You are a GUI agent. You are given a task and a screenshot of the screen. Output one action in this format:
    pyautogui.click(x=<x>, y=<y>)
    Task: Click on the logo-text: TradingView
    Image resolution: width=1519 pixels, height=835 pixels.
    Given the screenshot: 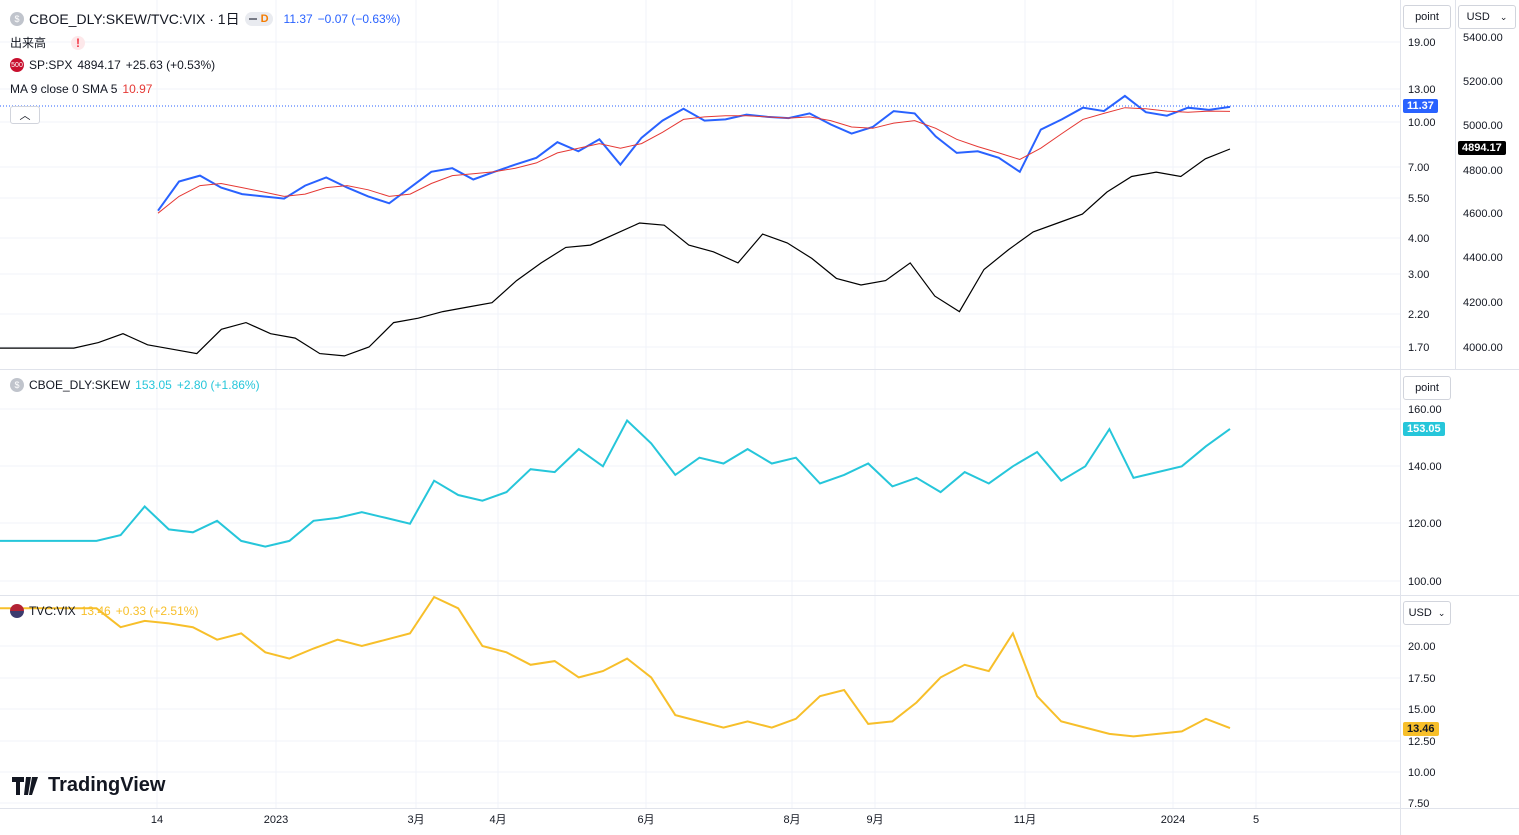 What is the action you would take?
    pyautogui.click(x=107, y=785)
    